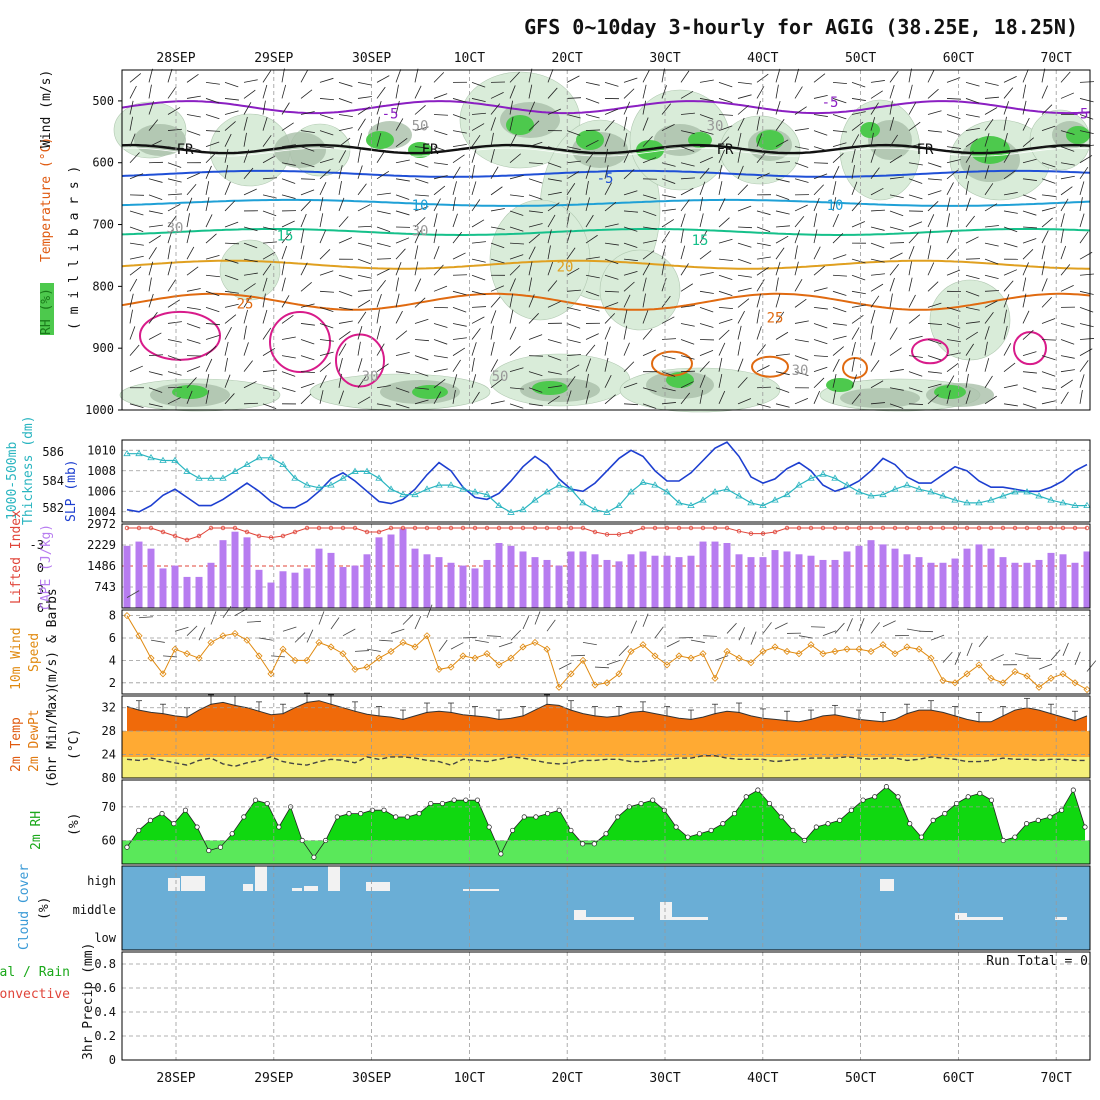 This screenshot has height=1100, width=1100. Describe the element at coordinates (103, 163) in the screenshot. I see `upper-ytick-label: 600` at that location.